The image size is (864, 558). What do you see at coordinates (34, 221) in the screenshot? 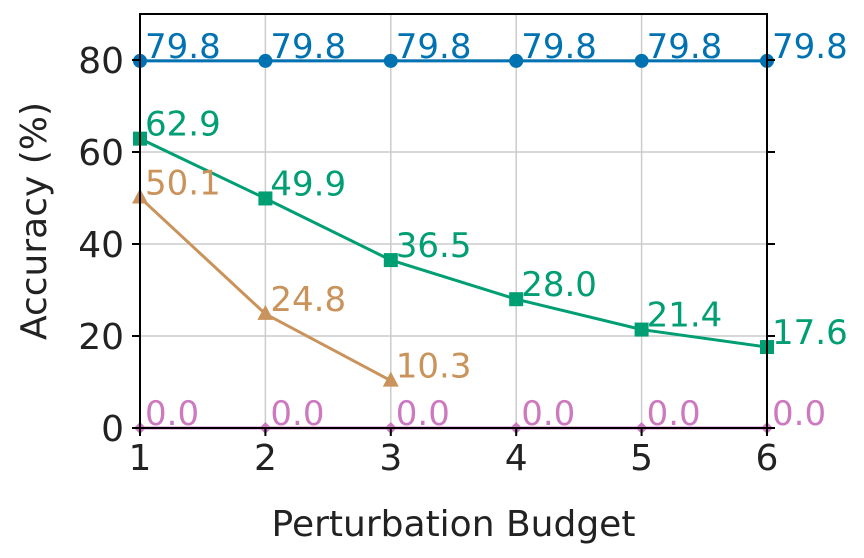
I see `y-axis-label: Accuracy (%)` at bounding box center [34, 221].